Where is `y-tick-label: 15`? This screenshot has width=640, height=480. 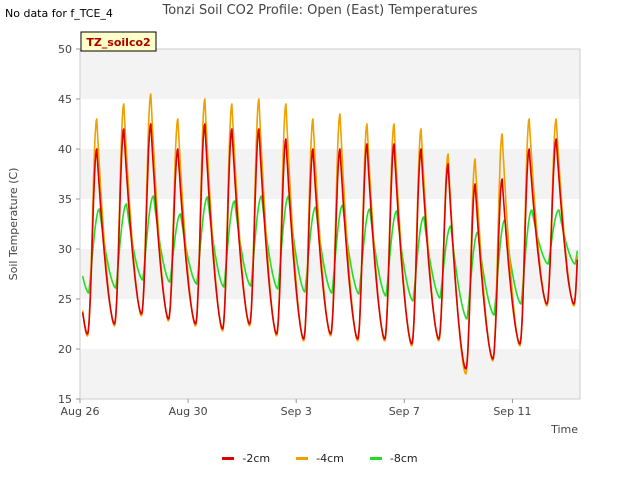
y-tick-label: 15 is located at coordinates (65, 399).